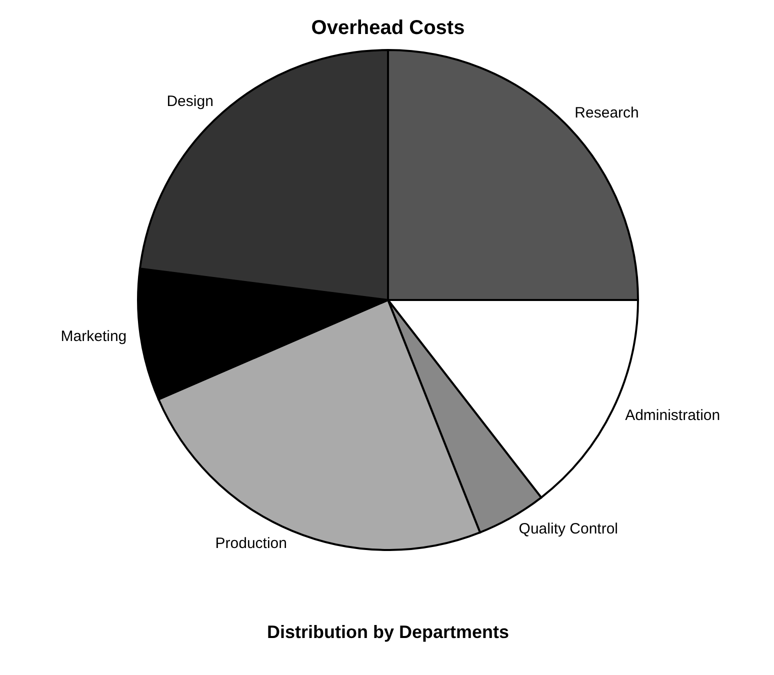  I want to click on slice-label: Administration, so click(672, 415).